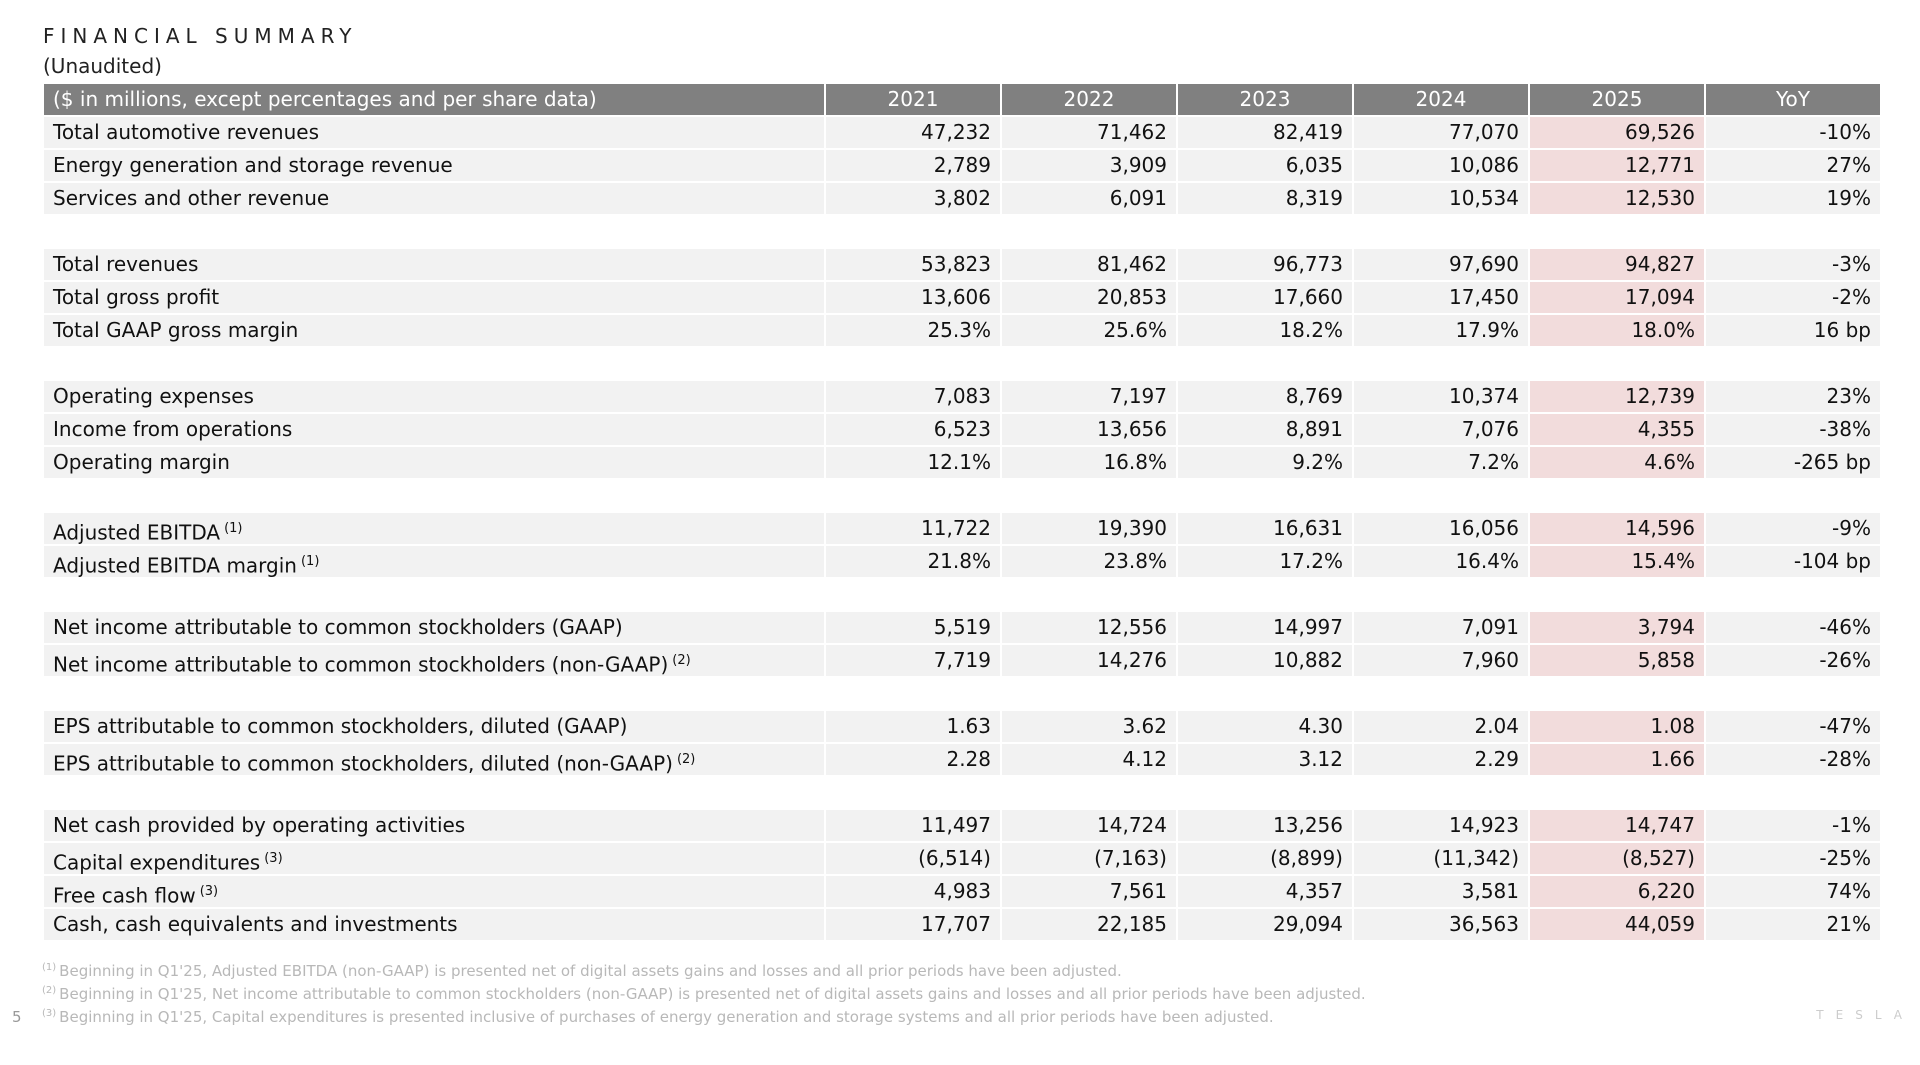 The width and height of the screenshot is (1920, 1065). I want to click on row-label: Services and other revenue, so click(191, 198).